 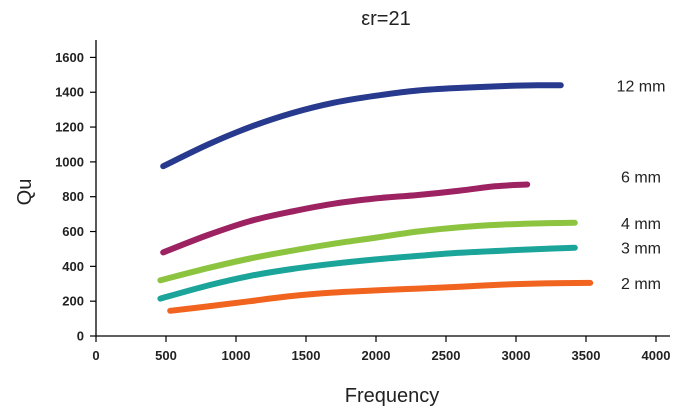 I want to click on y-axis-label: Qu, so click(x=25, y=192).